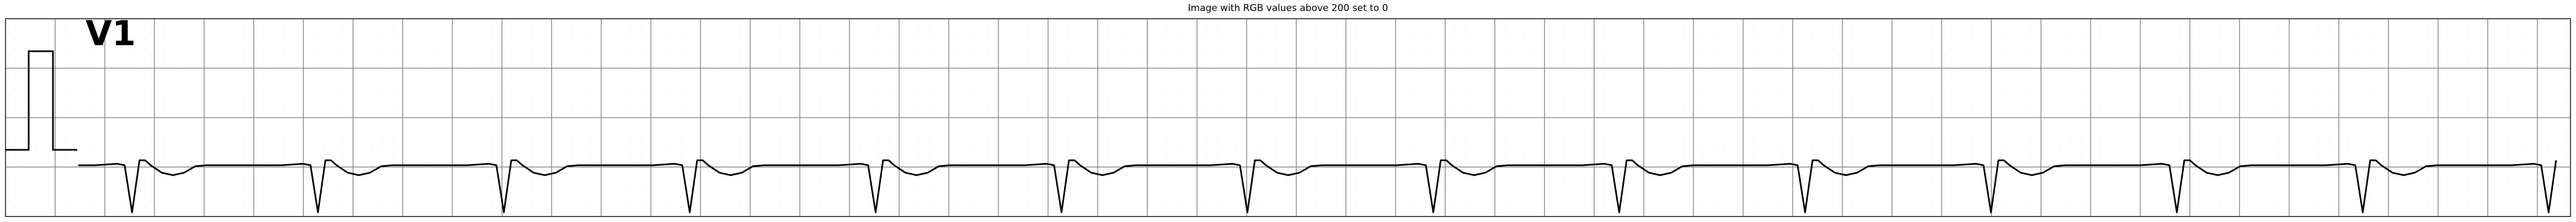 The width and height of the screenshot is (2576, 222). What do you see at coordinates (110, 33) in the screenshot?
I see `lead-label: V1` at bounding box center [110, 33].